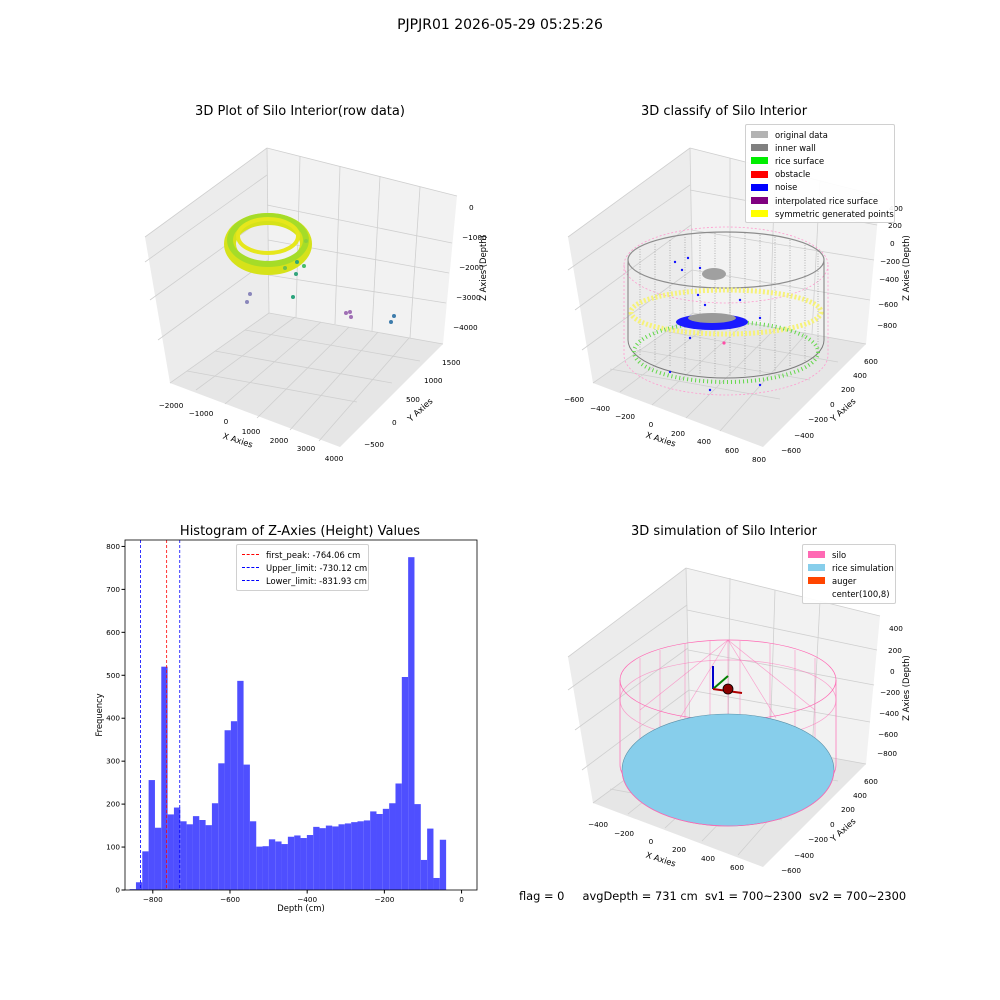 Image resolution: width=1000 pixels, height=1000 pixels. I want to click on histogram-ytick-label: 800, so click(113, 546).